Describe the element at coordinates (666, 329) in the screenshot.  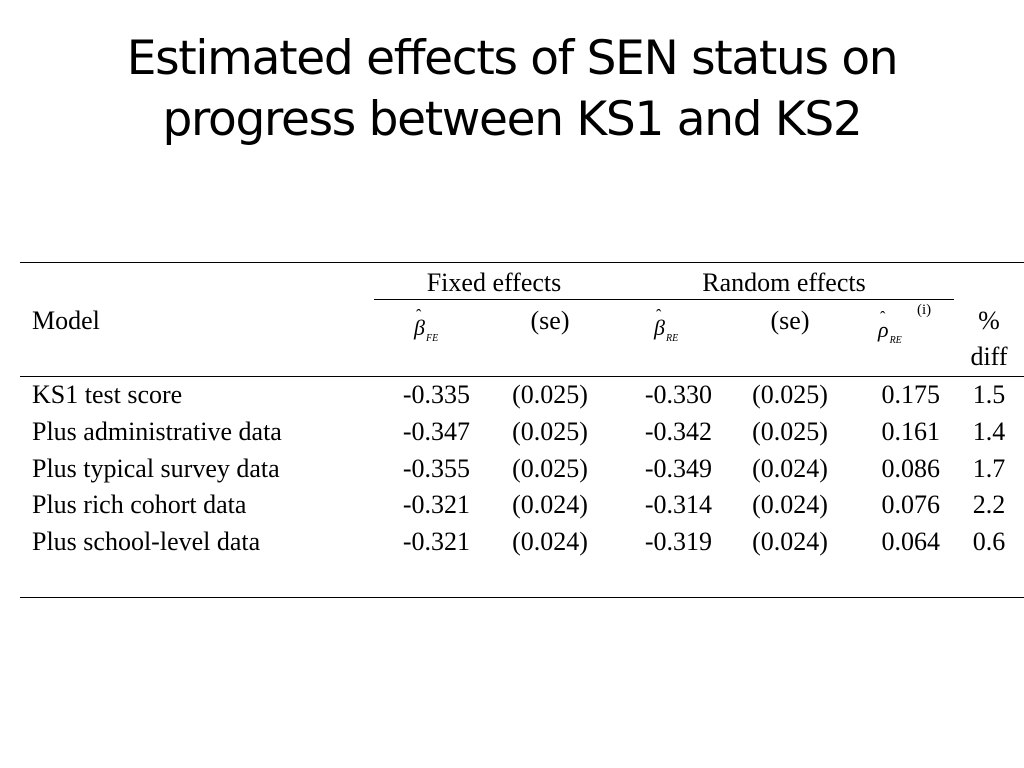
I see `header-beta-re: ˆ βRE` at that location.